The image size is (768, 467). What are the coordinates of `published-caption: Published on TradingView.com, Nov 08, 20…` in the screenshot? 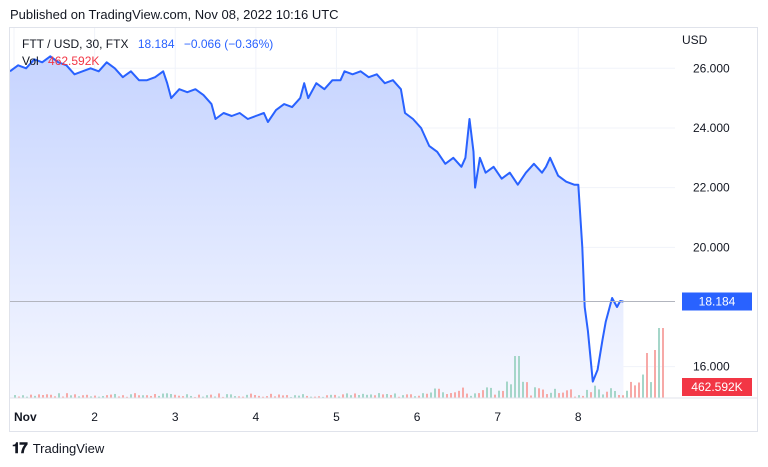 It's located at (174, 14).